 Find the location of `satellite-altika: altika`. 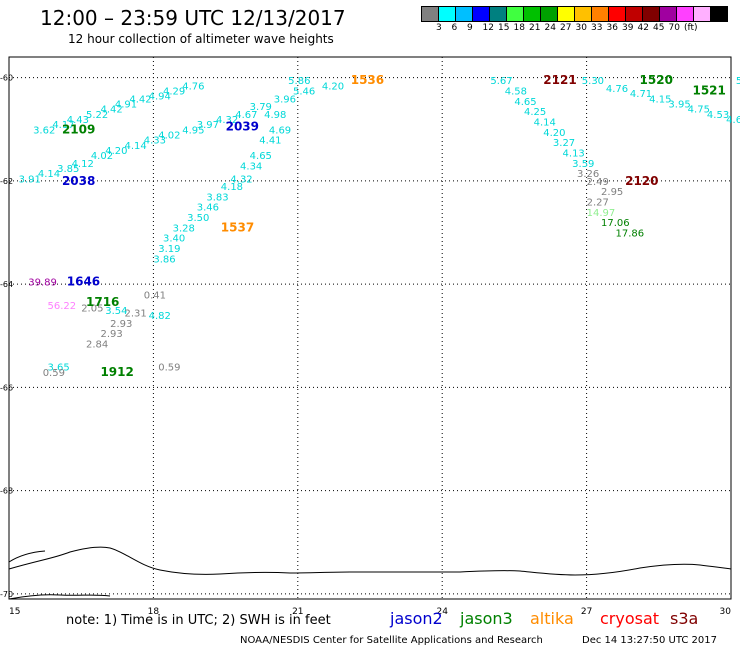

satellite-altika: altika is located at coordinates (552, 618).